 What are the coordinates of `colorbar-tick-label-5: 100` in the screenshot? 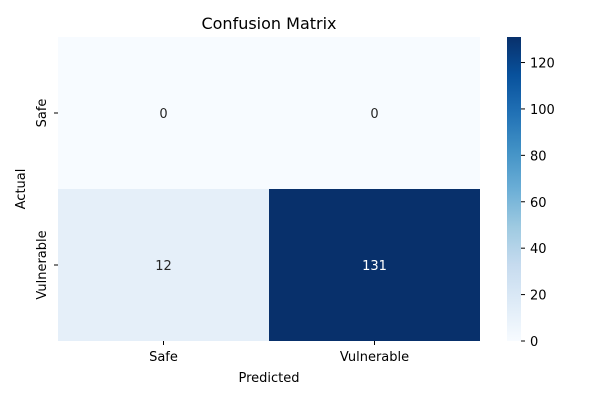 It's located at (542, 110).